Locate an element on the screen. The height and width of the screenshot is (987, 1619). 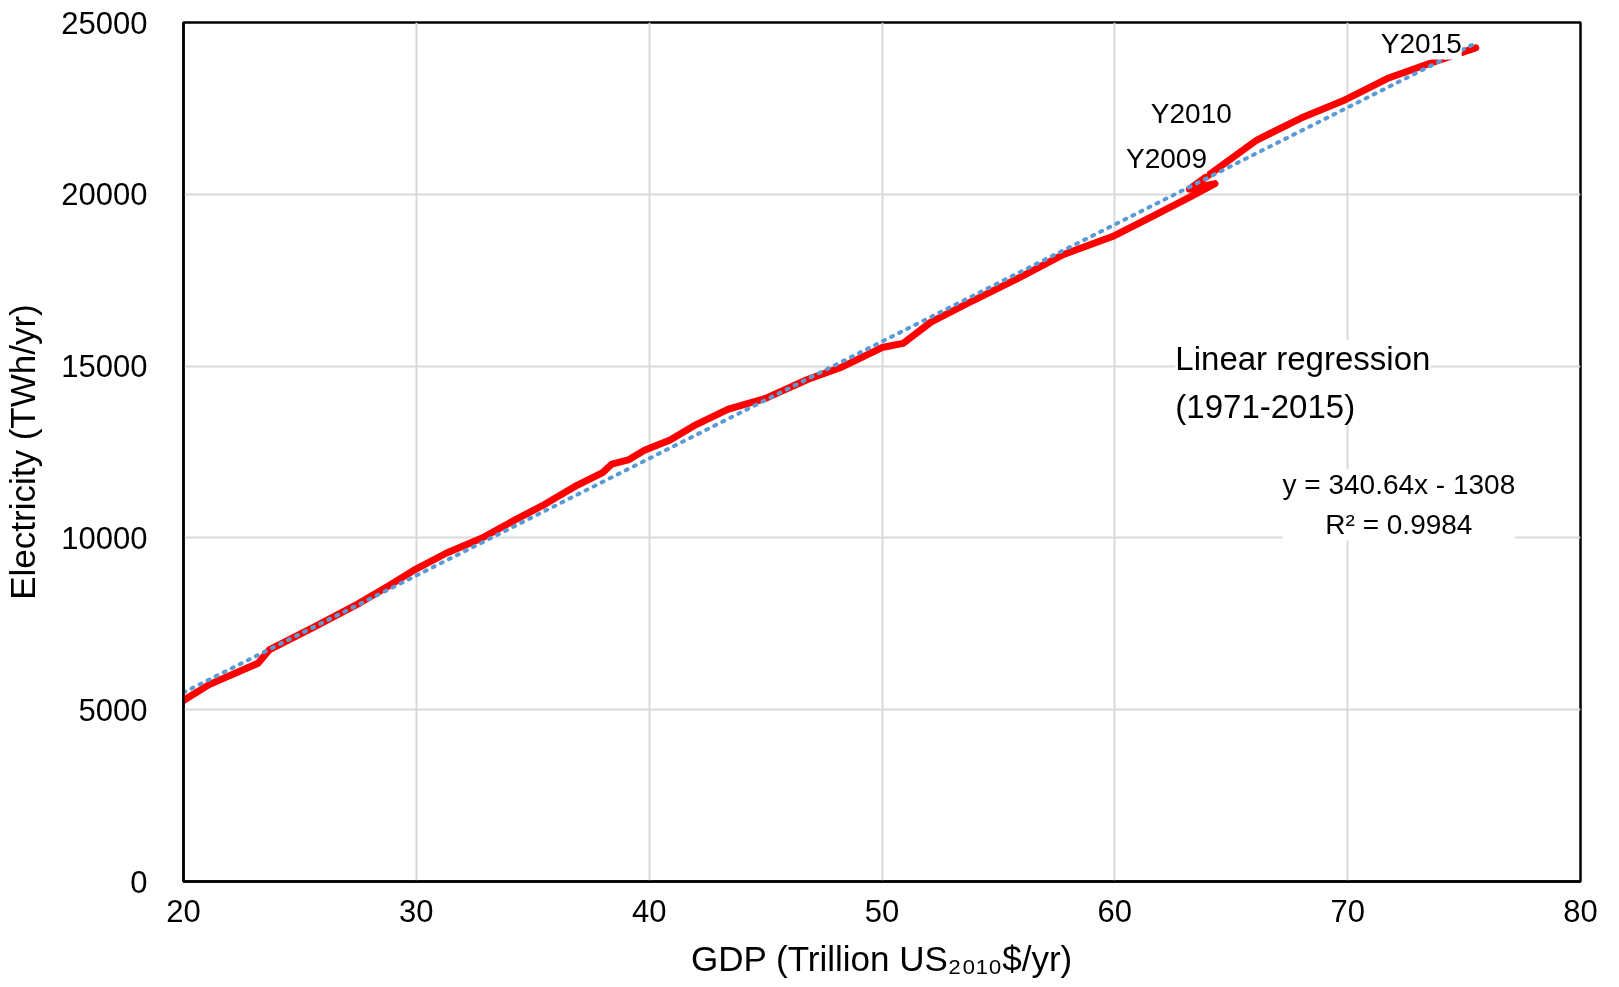
y-tick-label: 10000 is located at coordinates (104, 538).